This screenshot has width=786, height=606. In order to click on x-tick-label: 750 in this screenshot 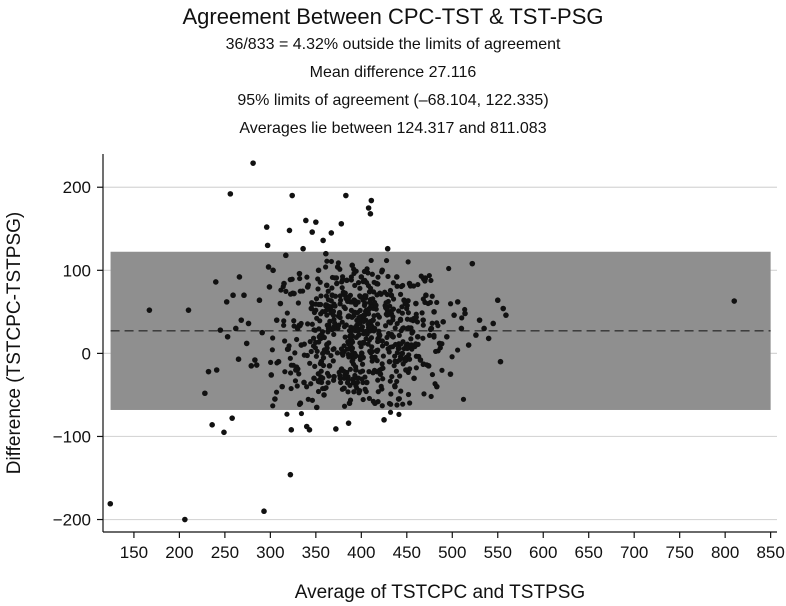, I will do `click(679, 552)`.